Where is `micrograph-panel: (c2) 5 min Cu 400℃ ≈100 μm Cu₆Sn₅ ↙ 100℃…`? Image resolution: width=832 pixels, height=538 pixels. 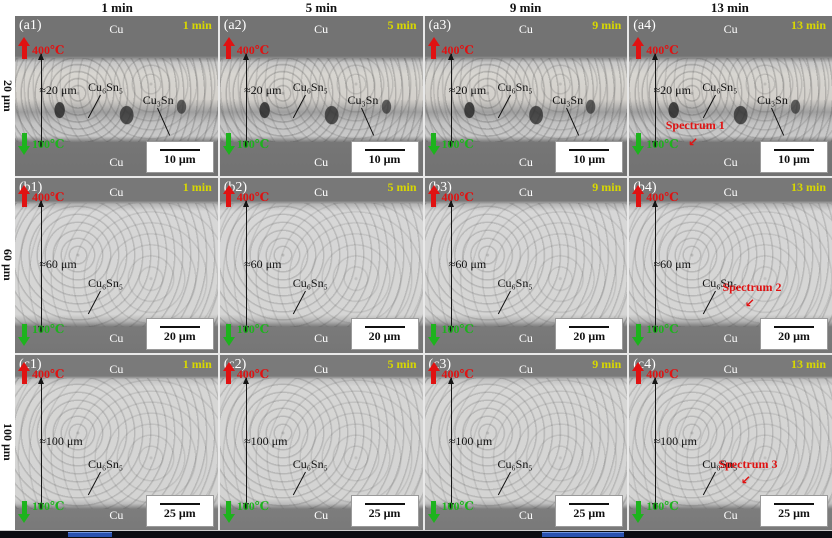
micrograph-panel: (c2) 5 min Cu 400℃ ≈100 μm Cu₆Sn₅ ↙ 100℃… is located at coordinates (321, 442).